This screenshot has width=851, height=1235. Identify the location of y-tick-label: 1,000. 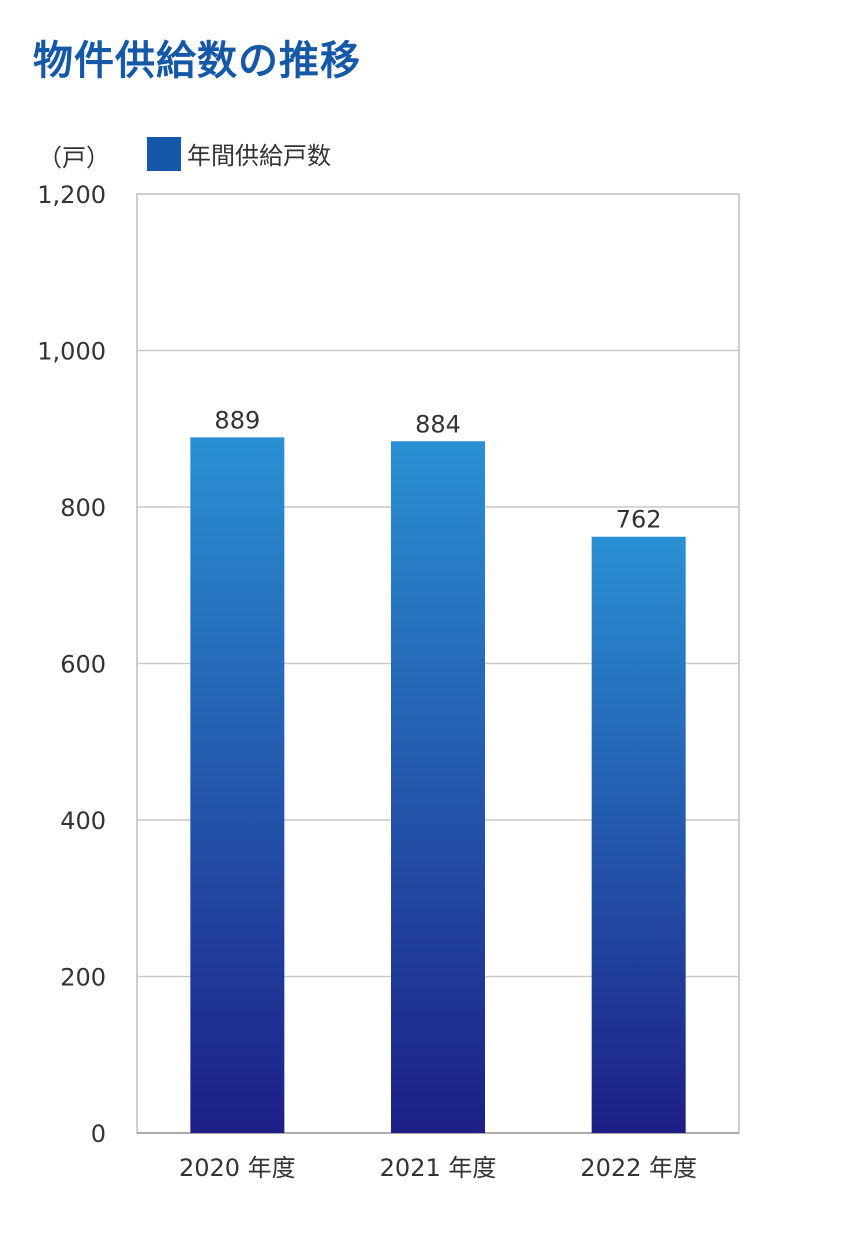
(71, 352).